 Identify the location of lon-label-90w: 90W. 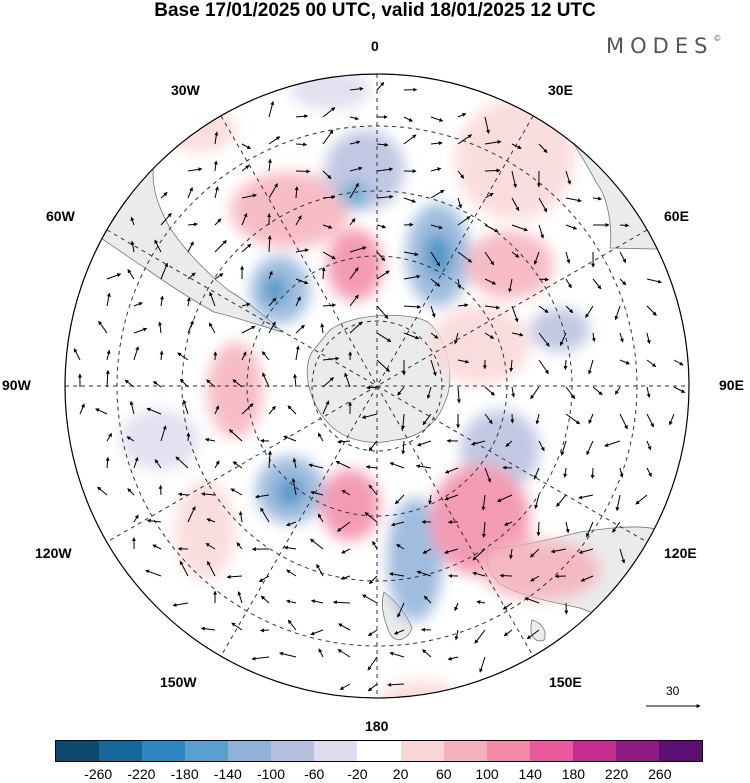
(16, 385).